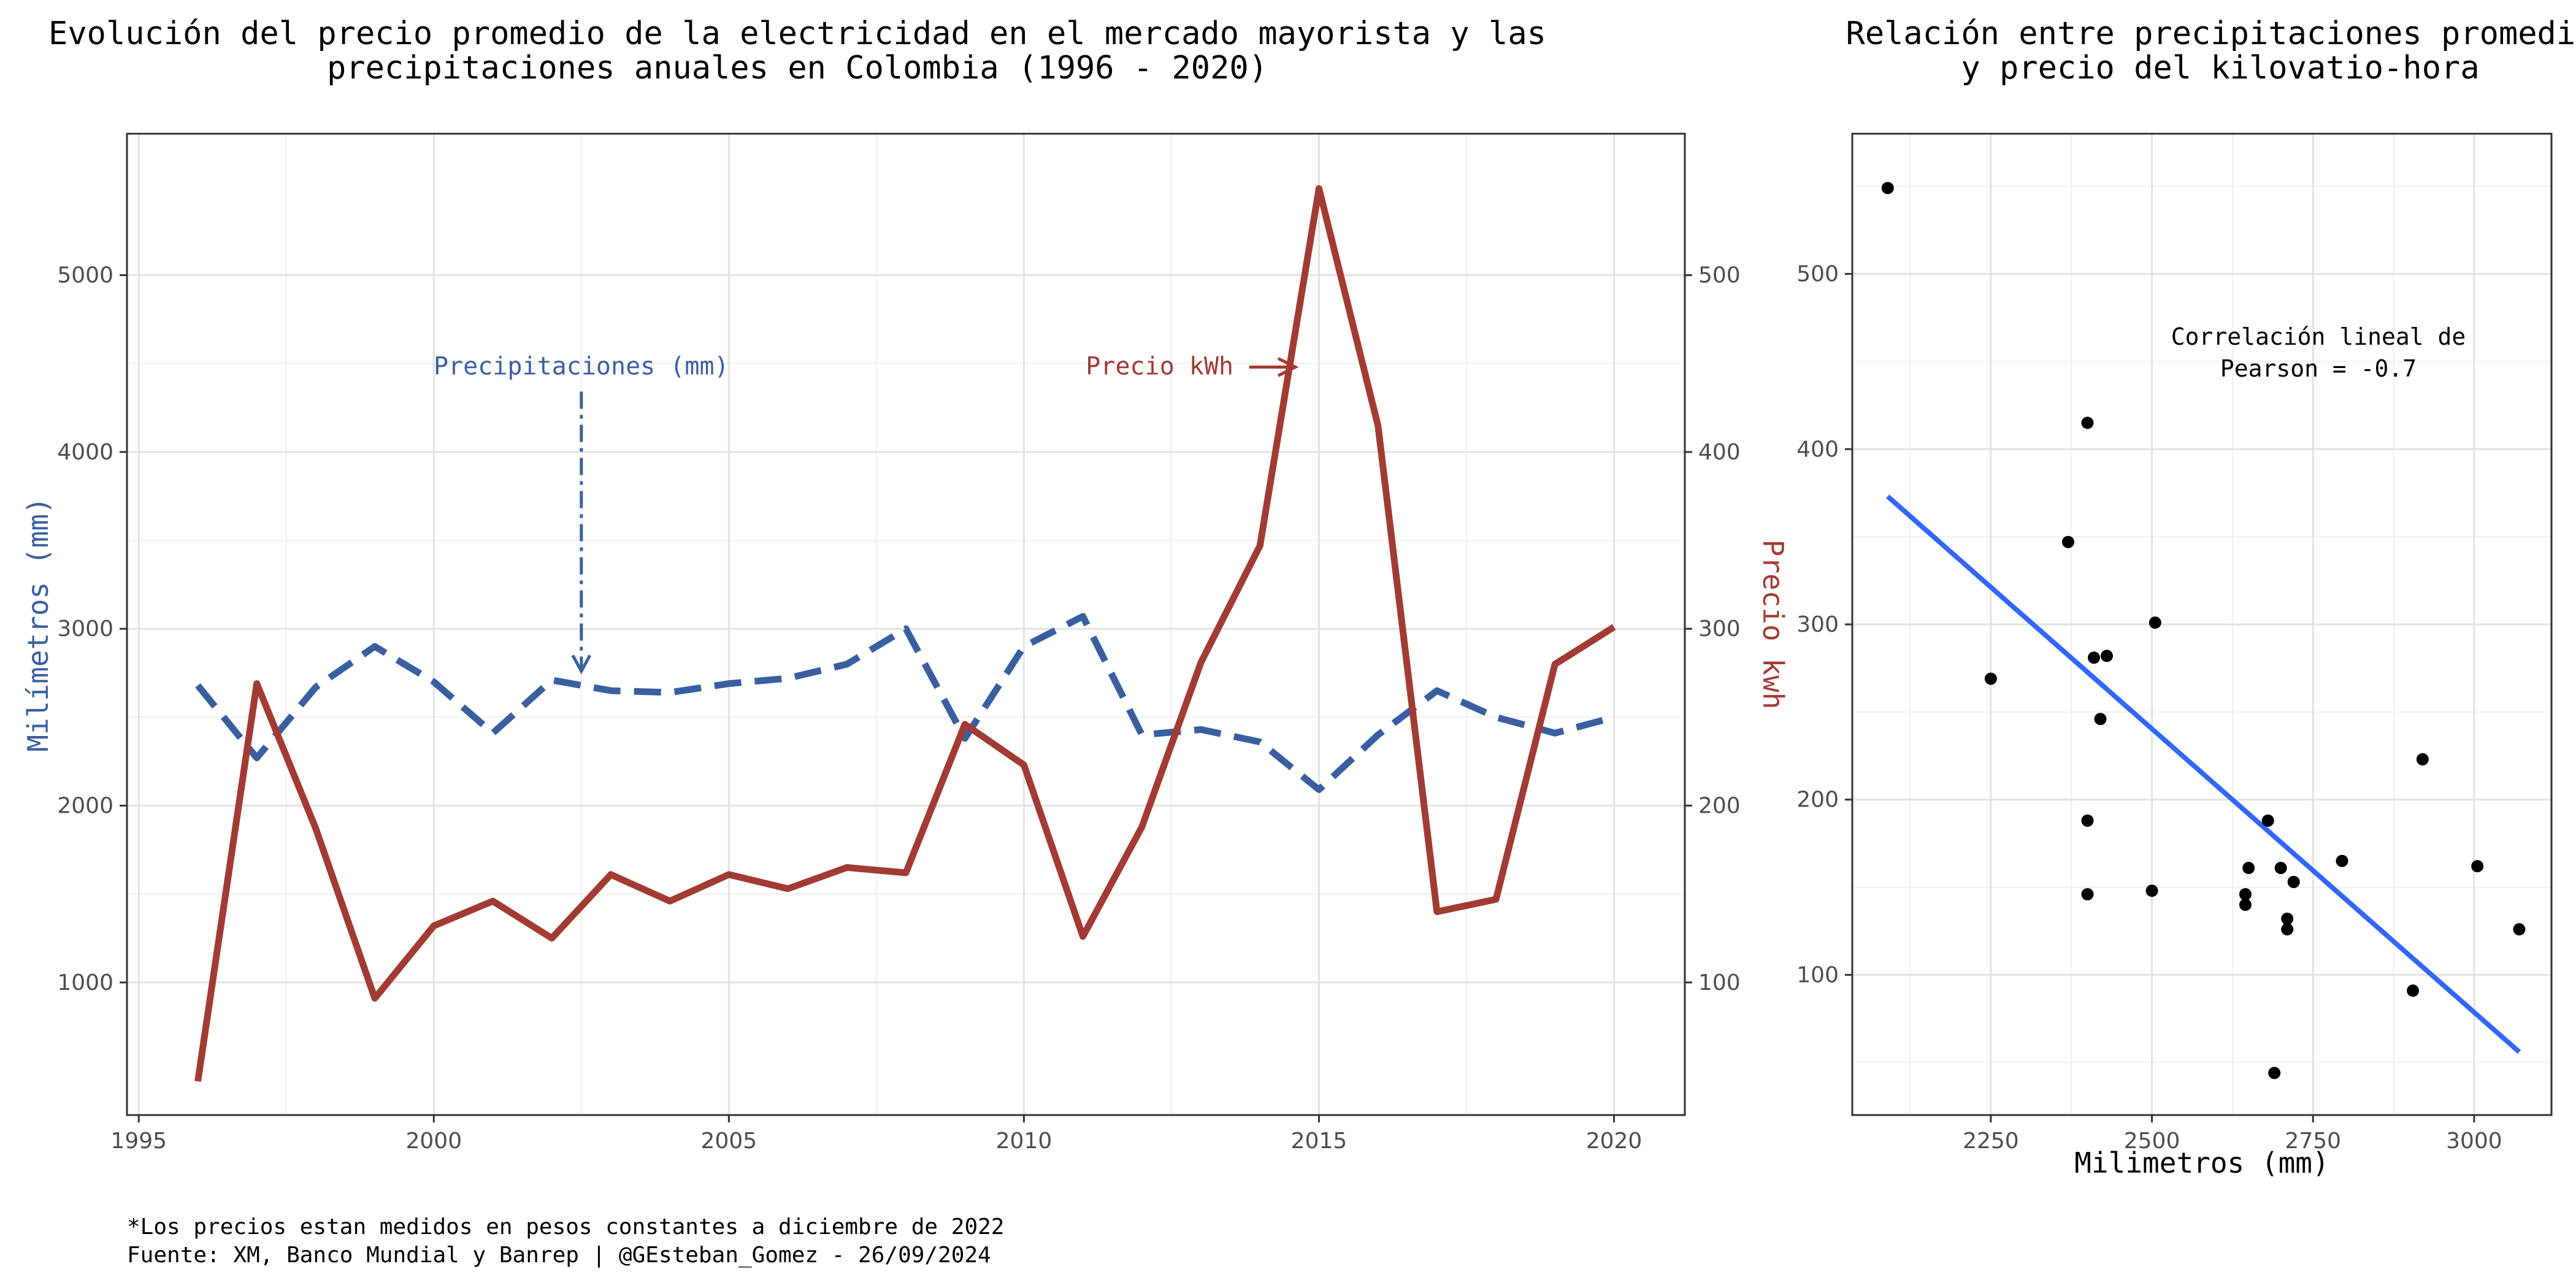 The height and width of the screenshot is (1288, 2576). What do you see at coordinates (1024, 1141) in the screenshot?
I see `left-x-tick-label: 2010` at bounding box center [1024, 1141].